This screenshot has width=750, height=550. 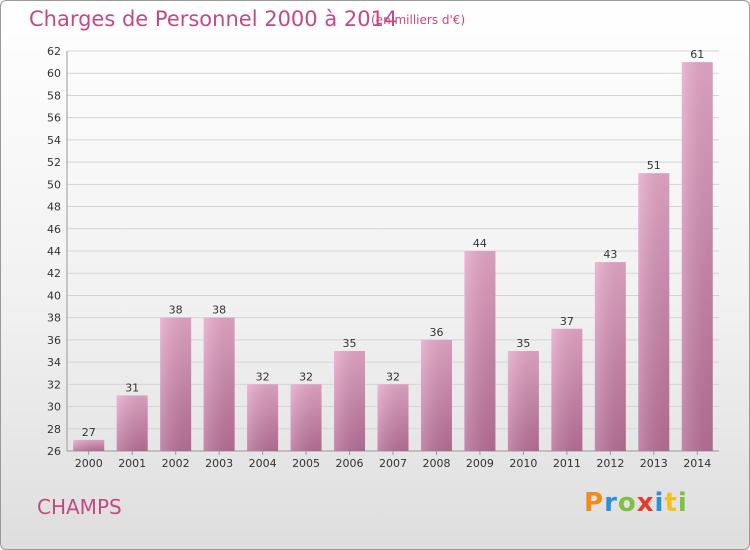 What do you see at coordinates (89, 432) in the screenshot?
I see `bar-value-label: 27` at bounding box center [89, 432].